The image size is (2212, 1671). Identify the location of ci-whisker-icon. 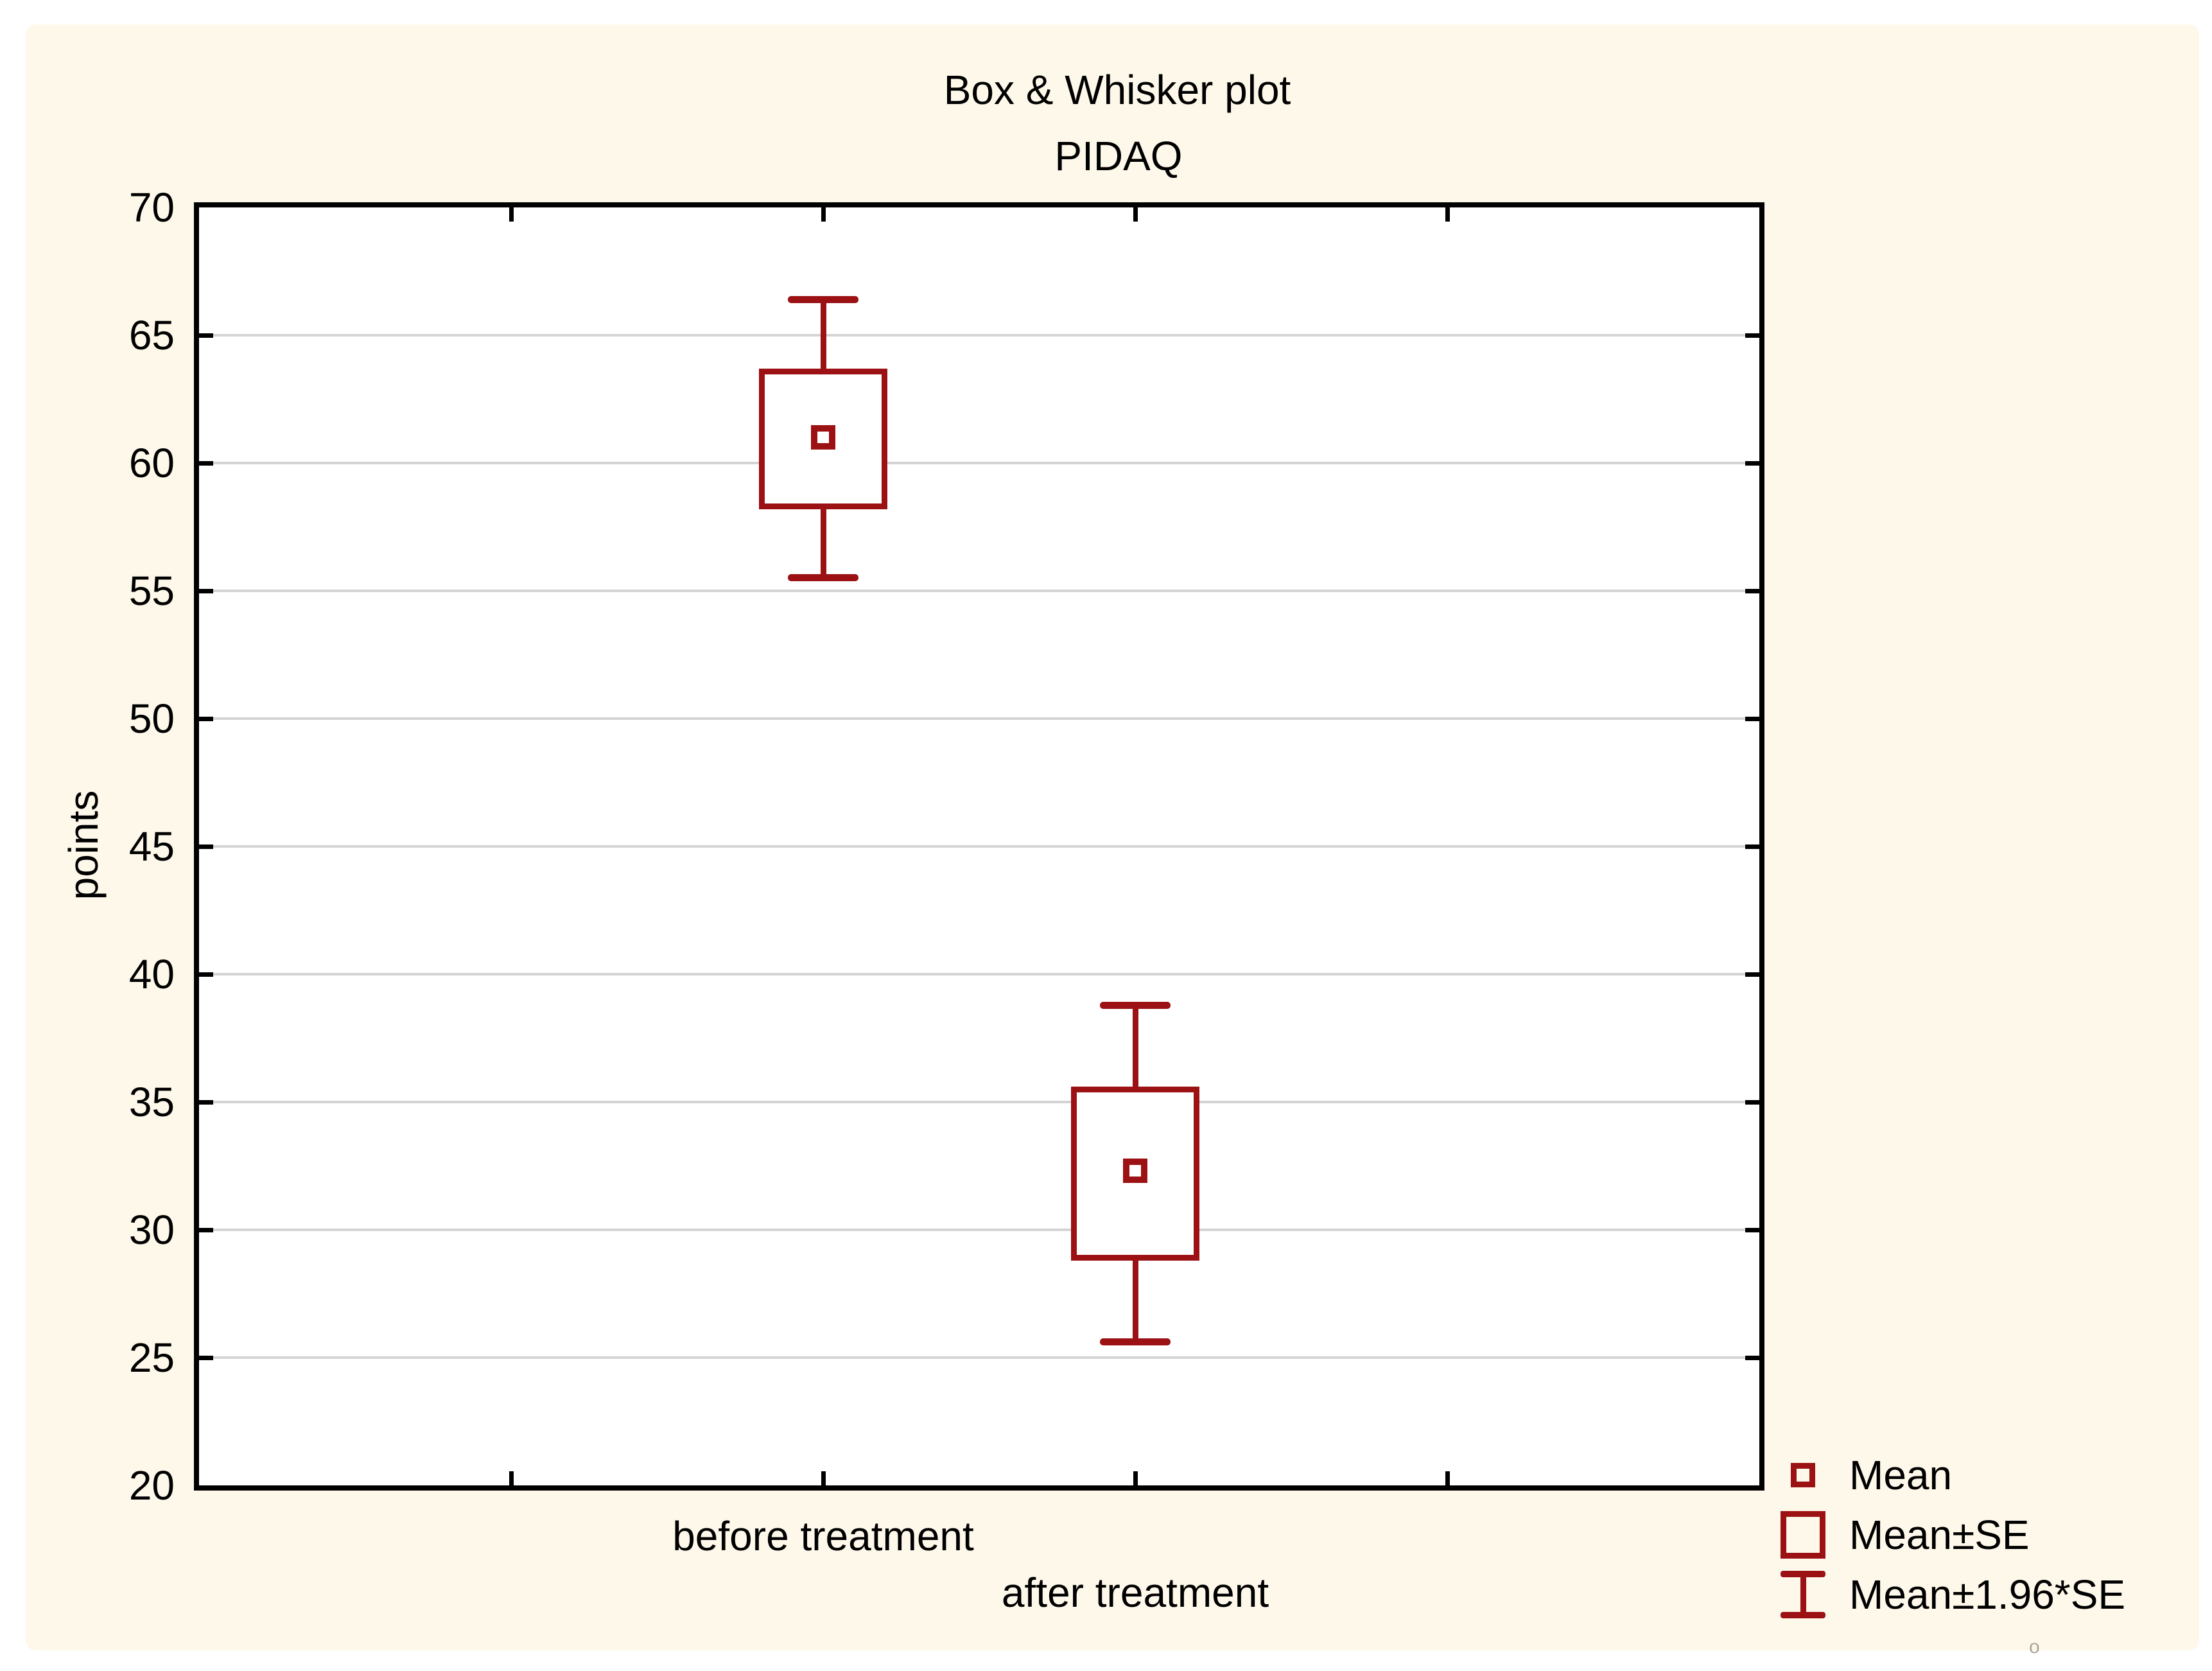
(1803, 1594).